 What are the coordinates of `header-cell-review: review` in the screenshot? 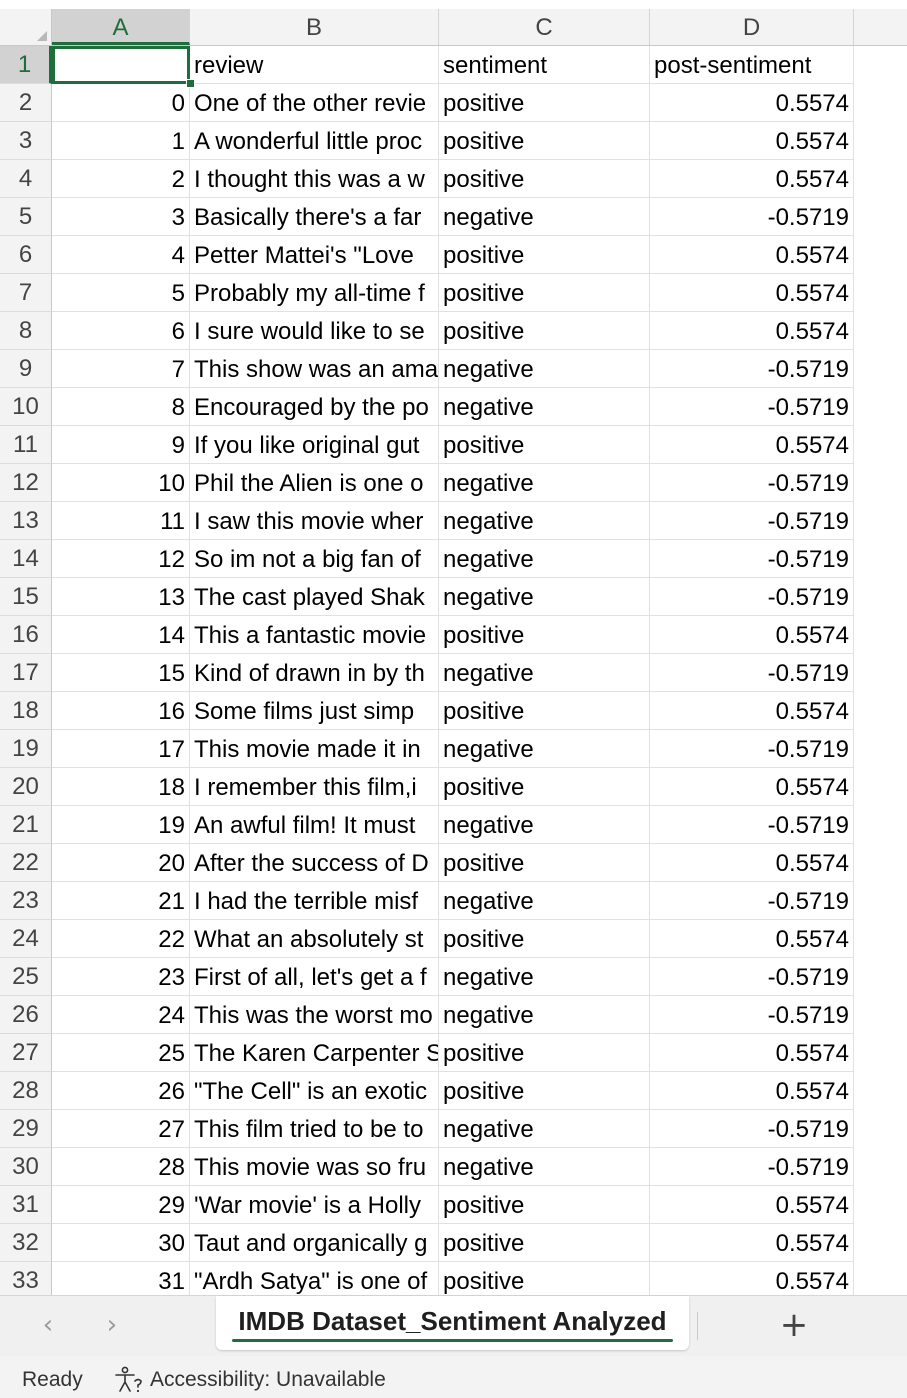 It's located at (314, 65).